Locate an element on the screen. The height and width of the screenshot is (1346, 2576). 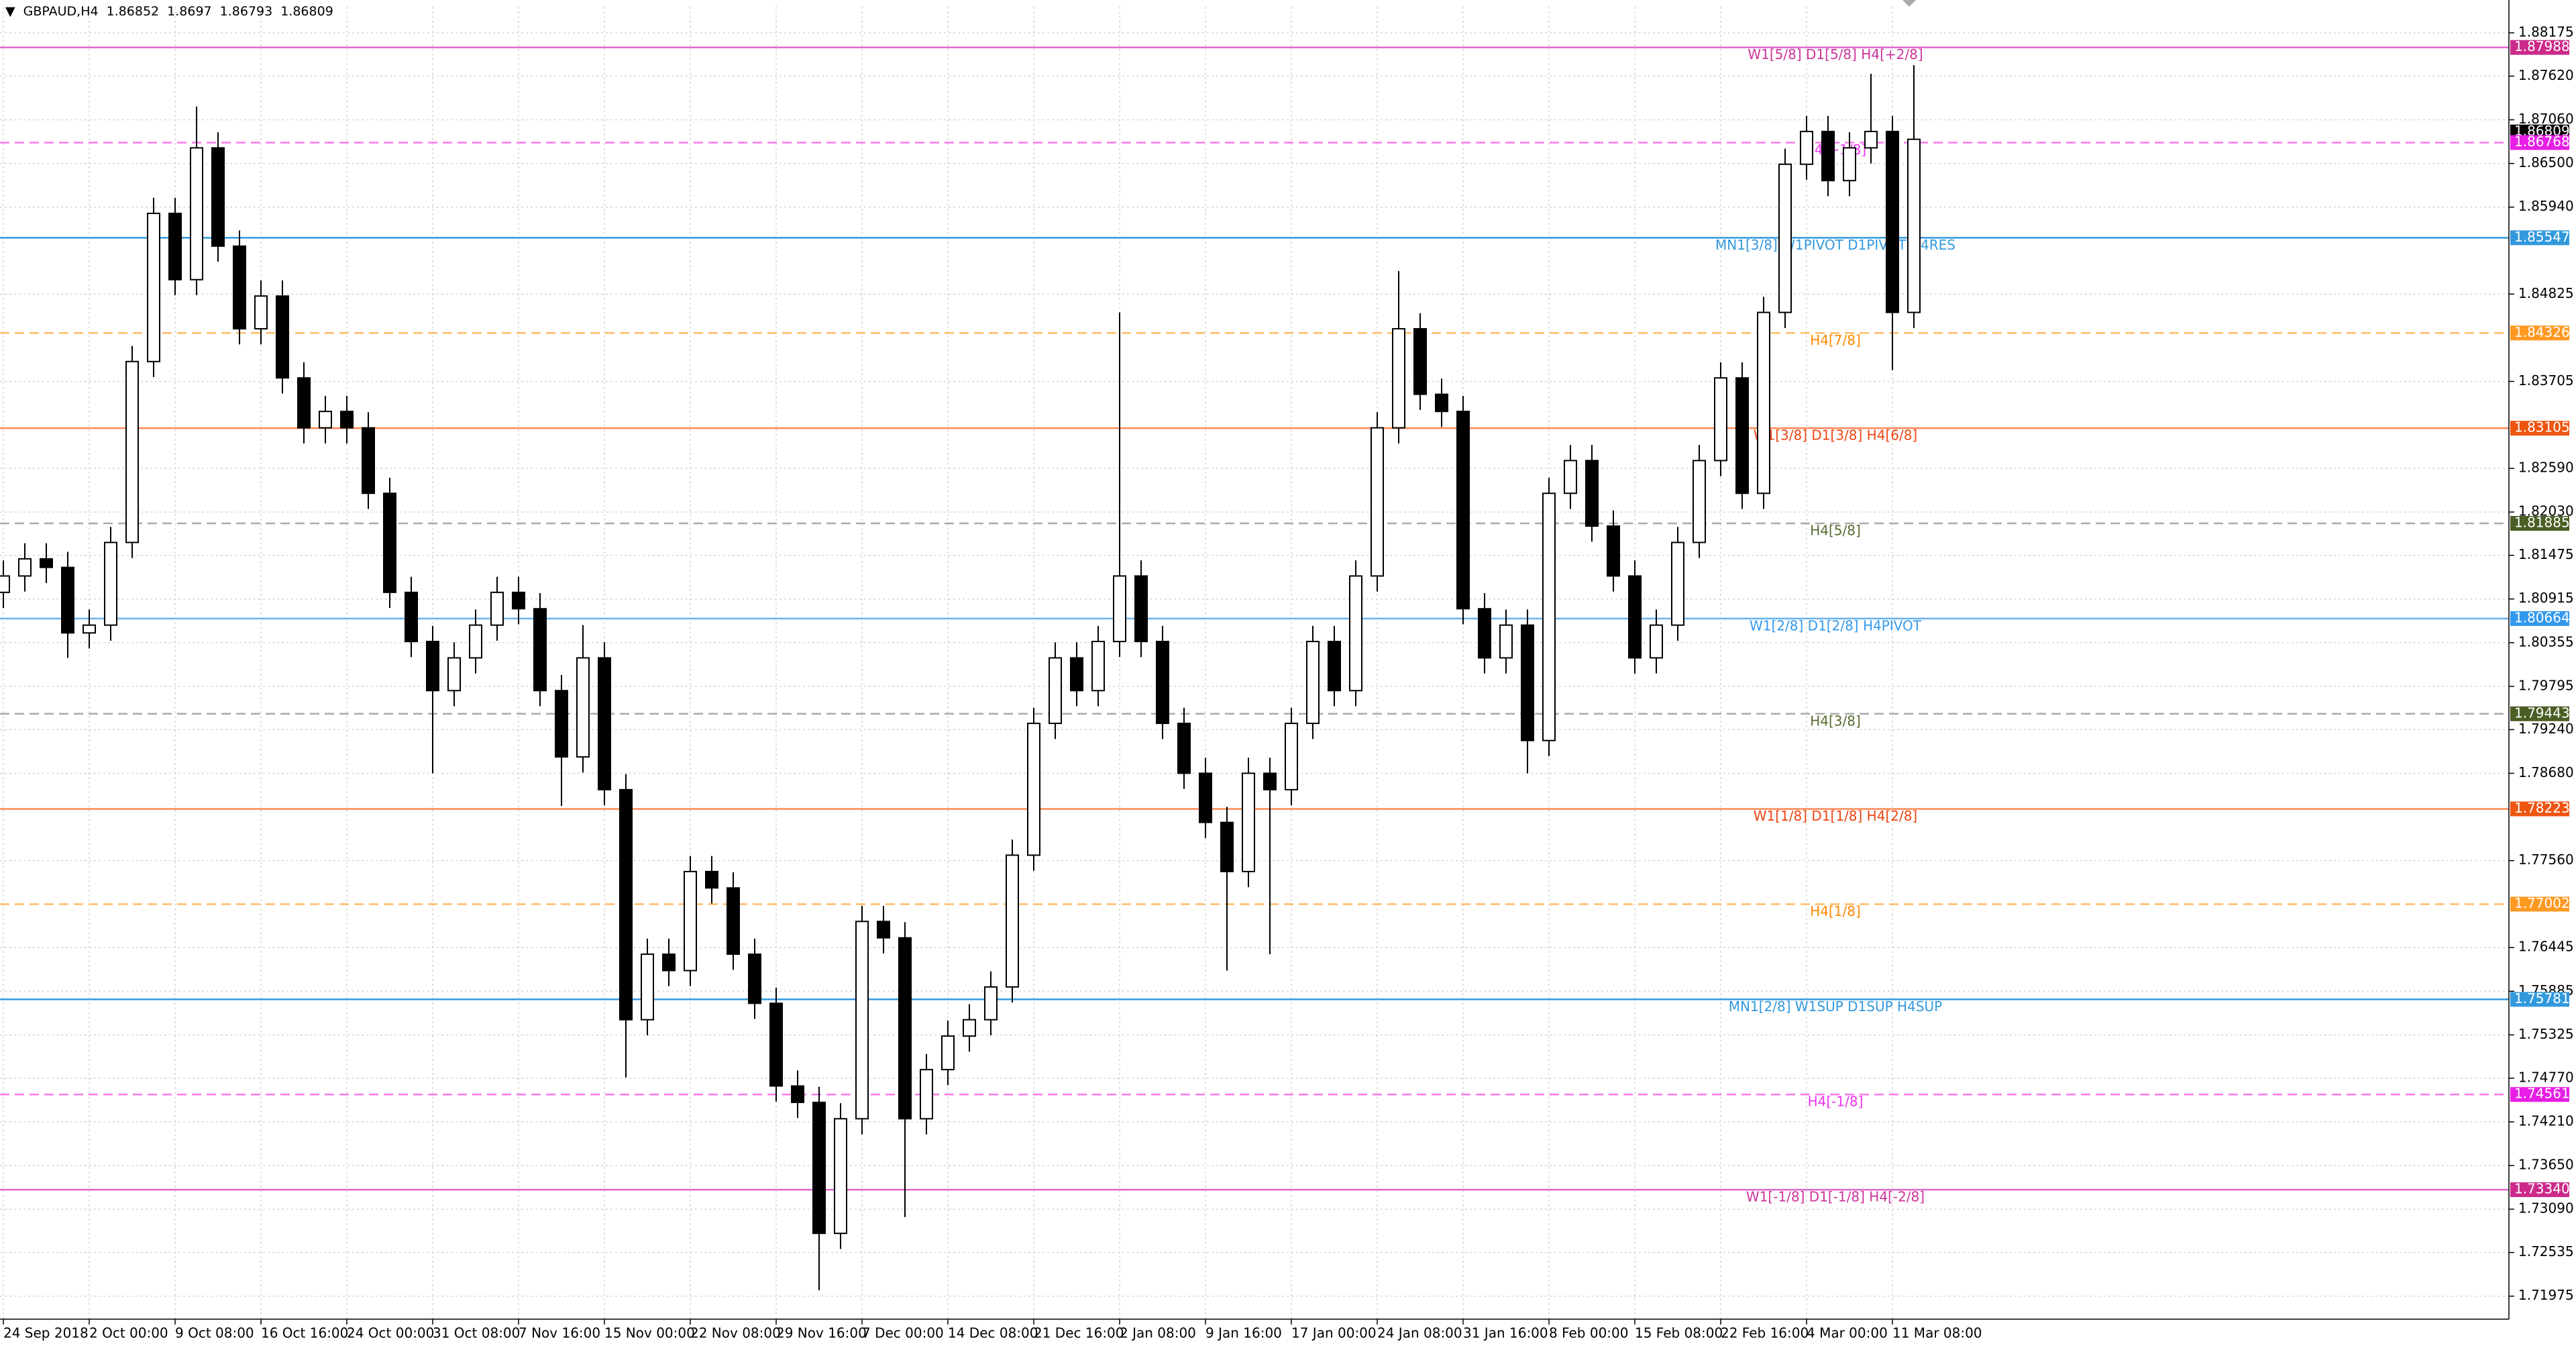
level-label: W1[1/8] D1[1/8] H4[2/8] is located at coordinates (1835, 816).